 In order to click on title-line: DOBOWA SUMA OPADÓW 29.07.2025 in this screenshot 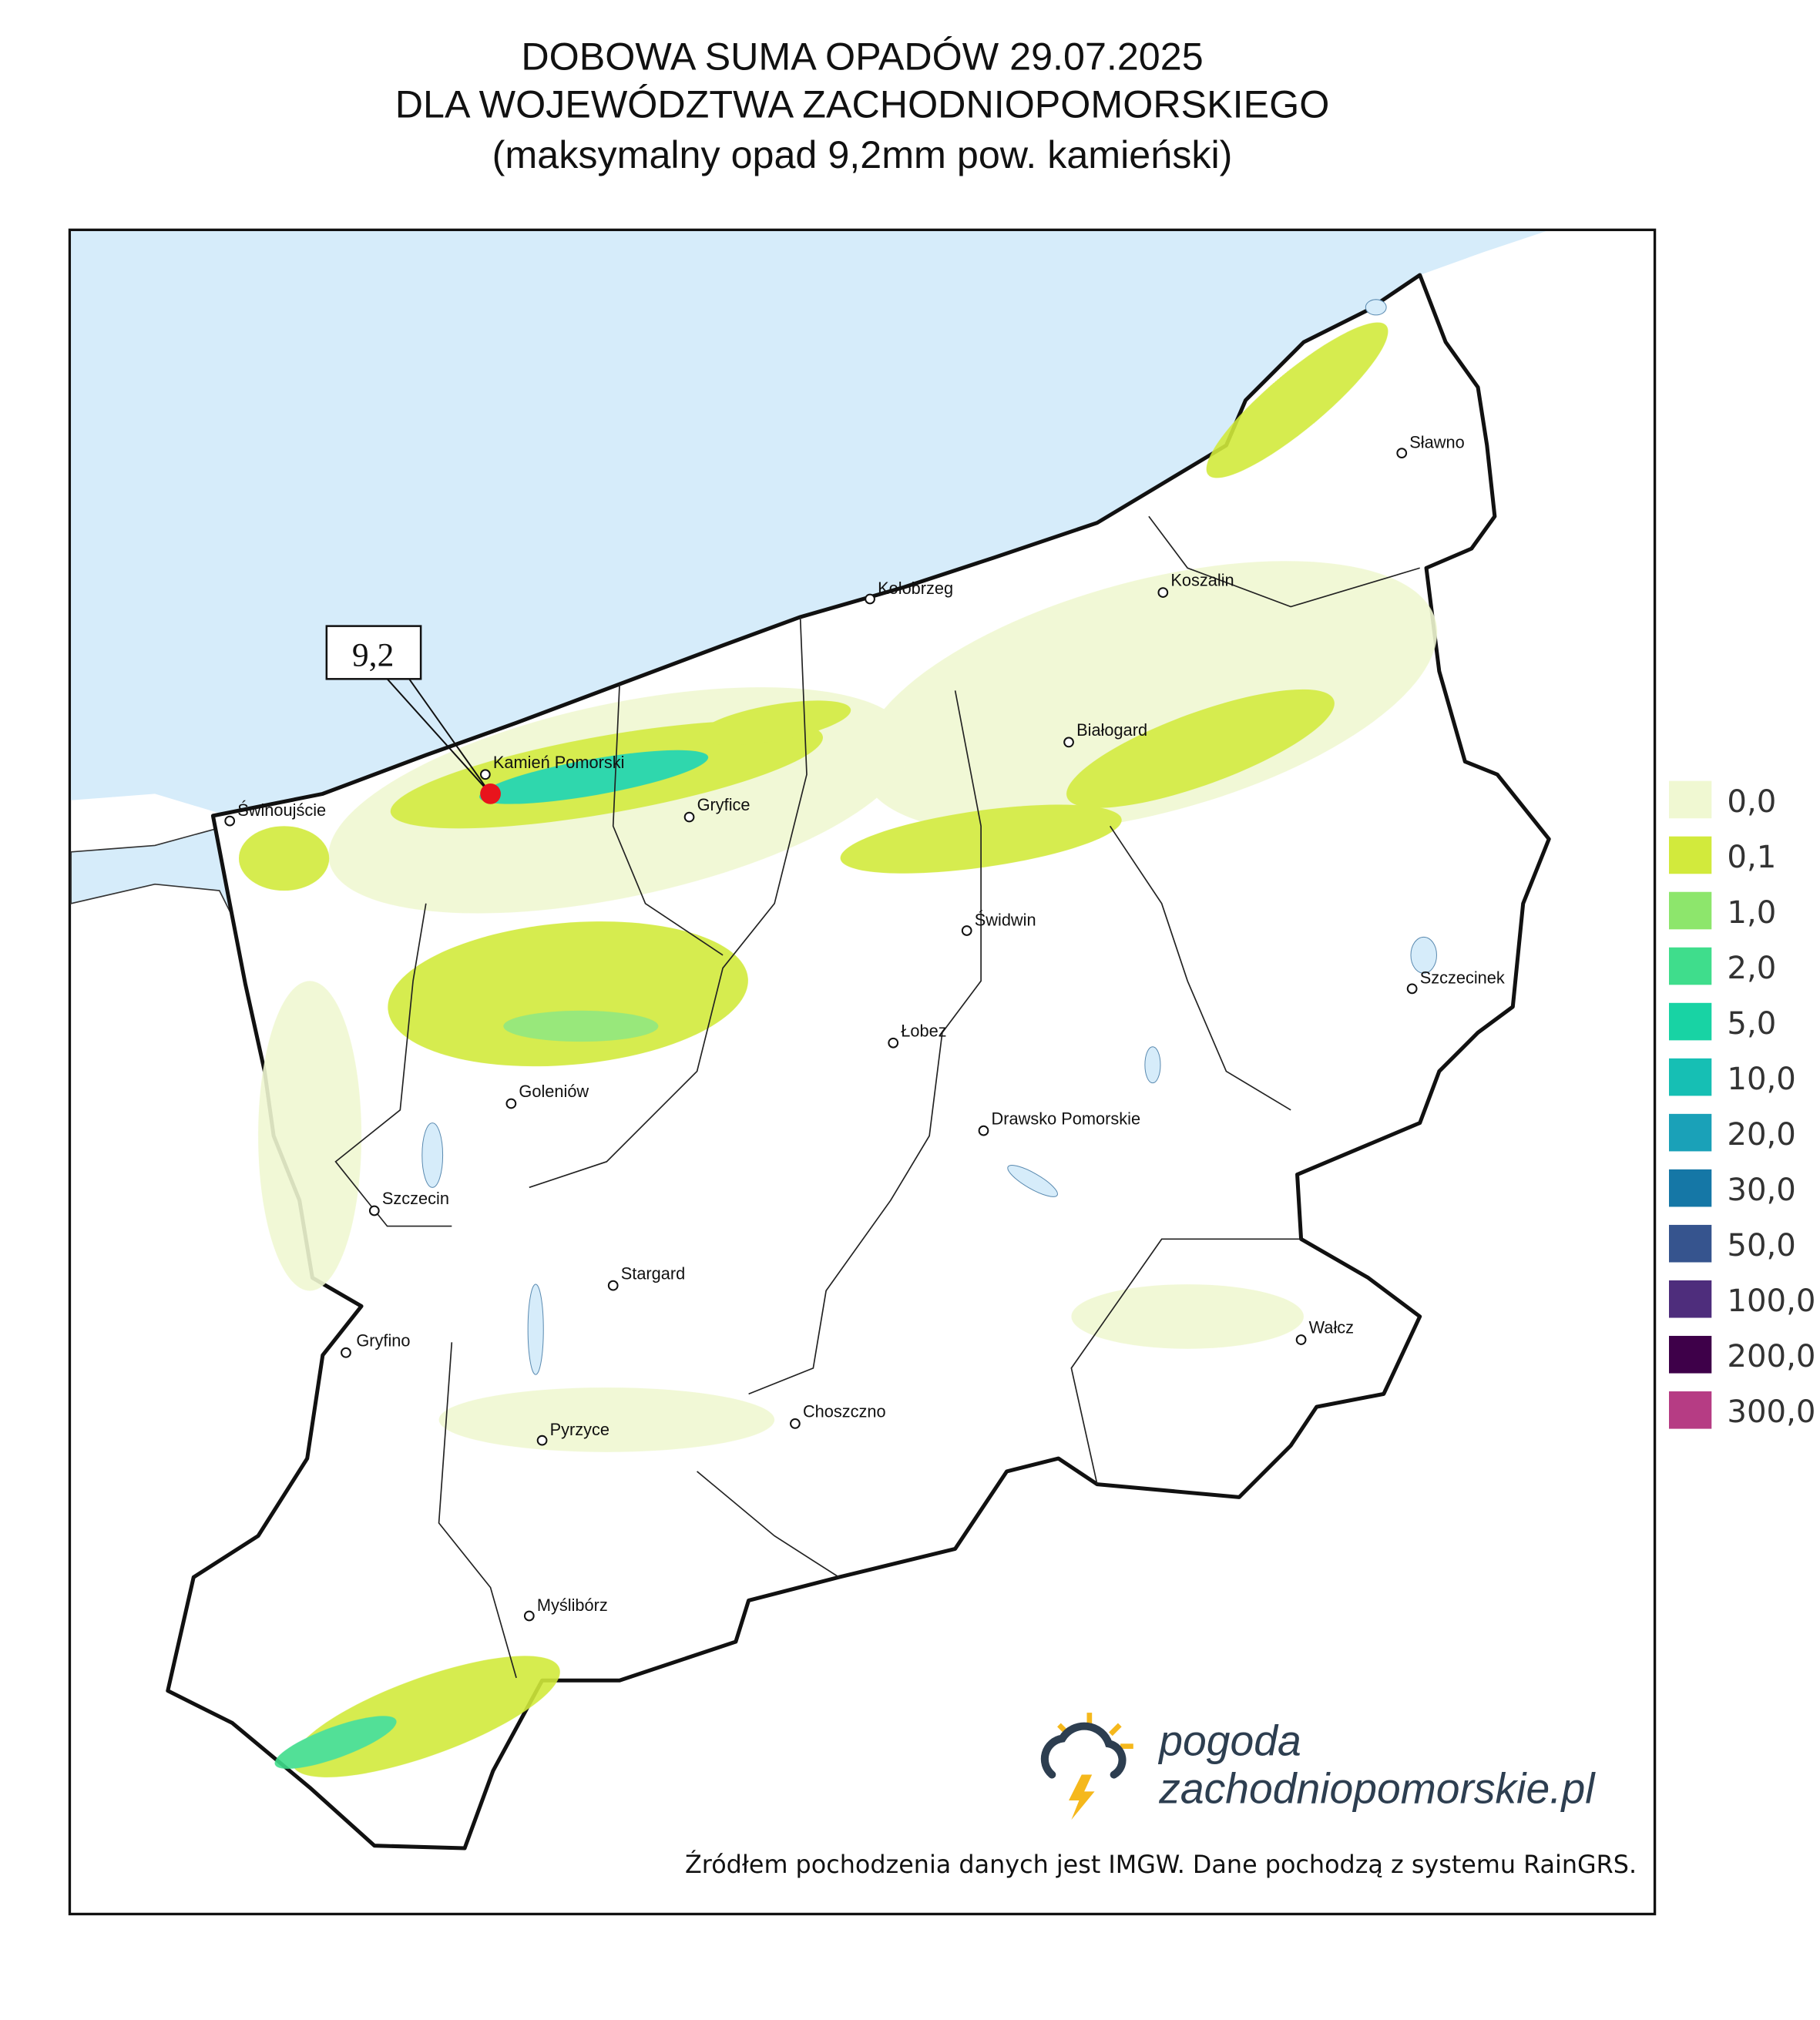, I will do `click(862, 57)`.